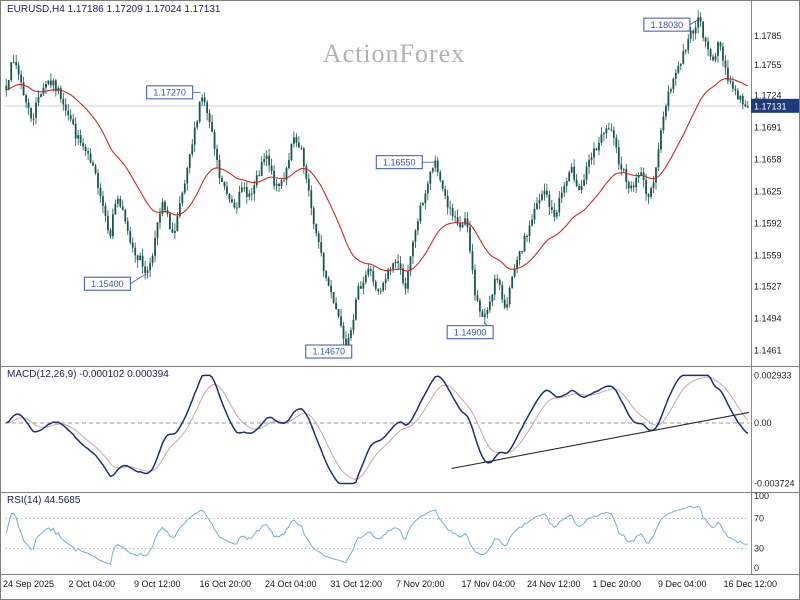 This screenshot has width=800, height=600. I want to click on annotation-label: 1.14670, so click(328, 352).